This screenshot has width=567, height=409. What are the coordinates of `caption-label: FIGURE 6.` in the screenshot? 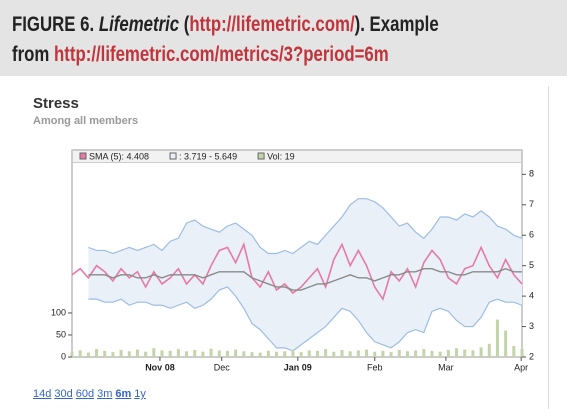 It's located at (53, 24).